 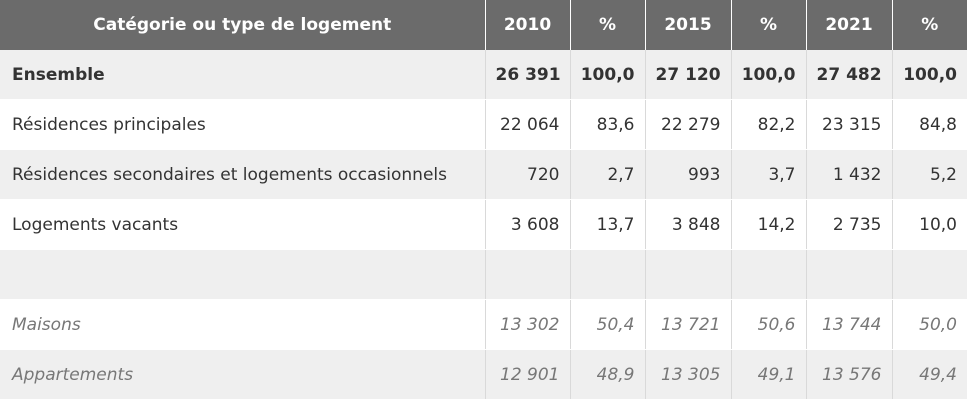 I want to click on table-row-empty, so click(x=483, y=274).